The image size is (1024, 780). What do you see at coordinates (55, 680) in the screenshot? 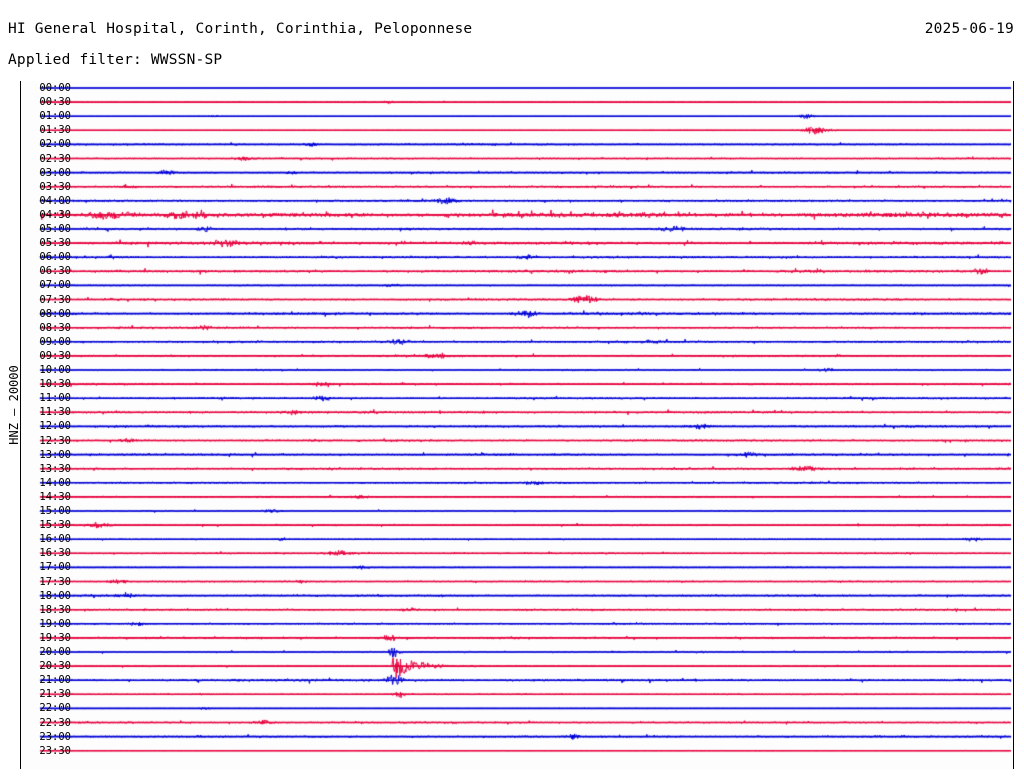
I see `time-label: 21:00` at bounding box center [55, 680].